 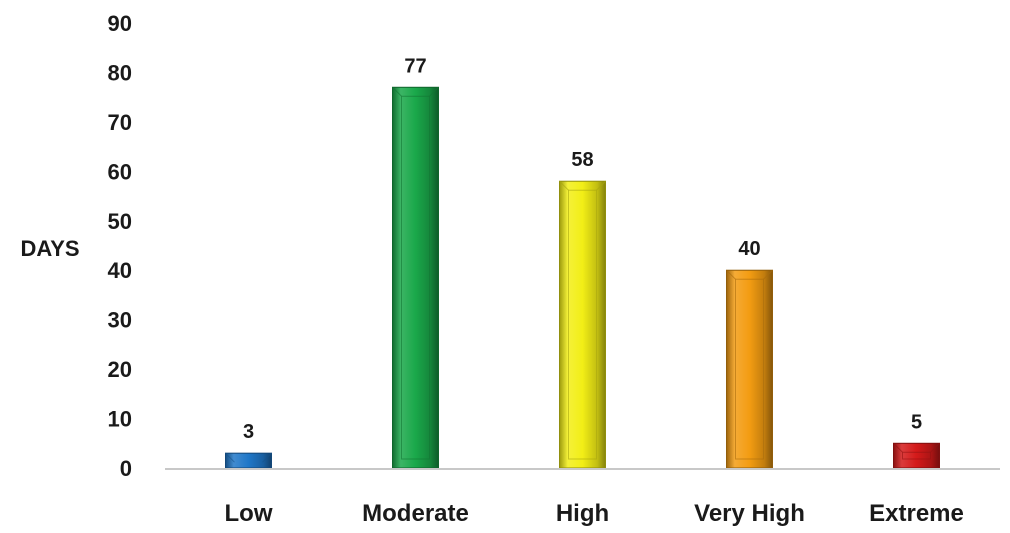 What do you see at coordinates (120, 270) in the screenshot?
I see `y-tick-label: 40` at bounding box center [120, 270].